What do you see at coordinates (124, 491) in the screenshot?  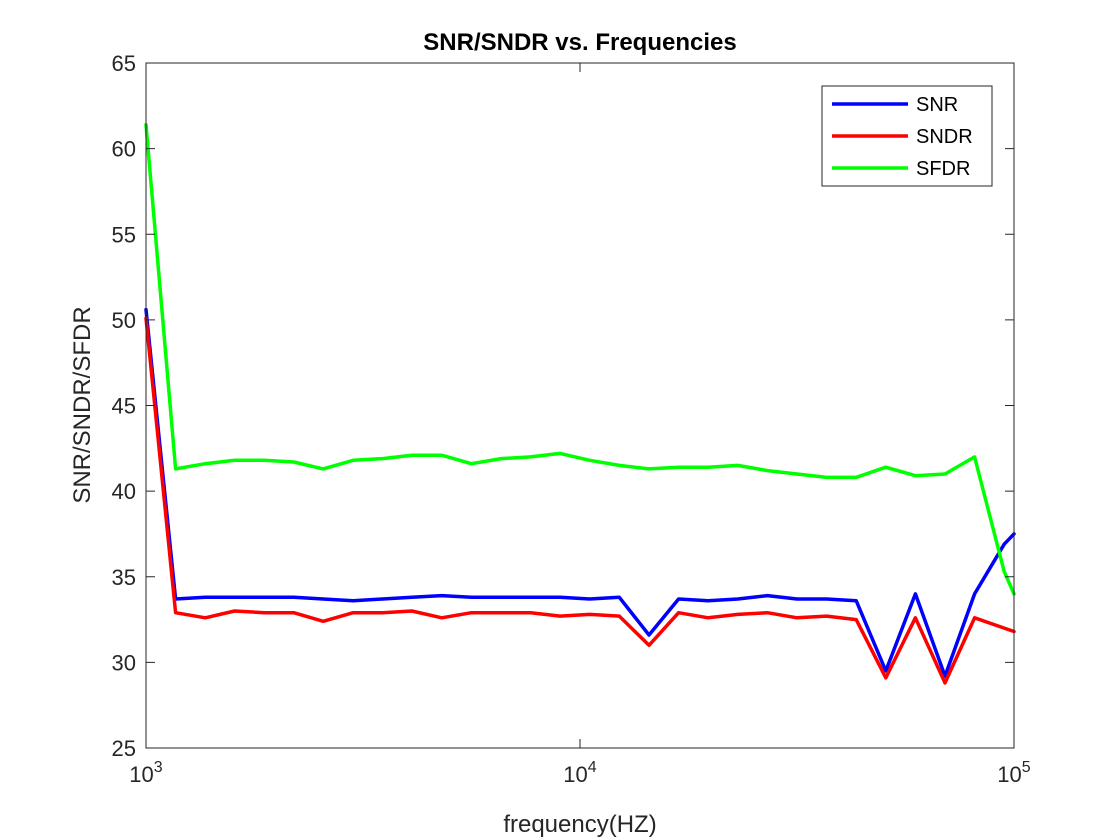 I see `y-tick-label: 40` at bounding box center [124, 491].